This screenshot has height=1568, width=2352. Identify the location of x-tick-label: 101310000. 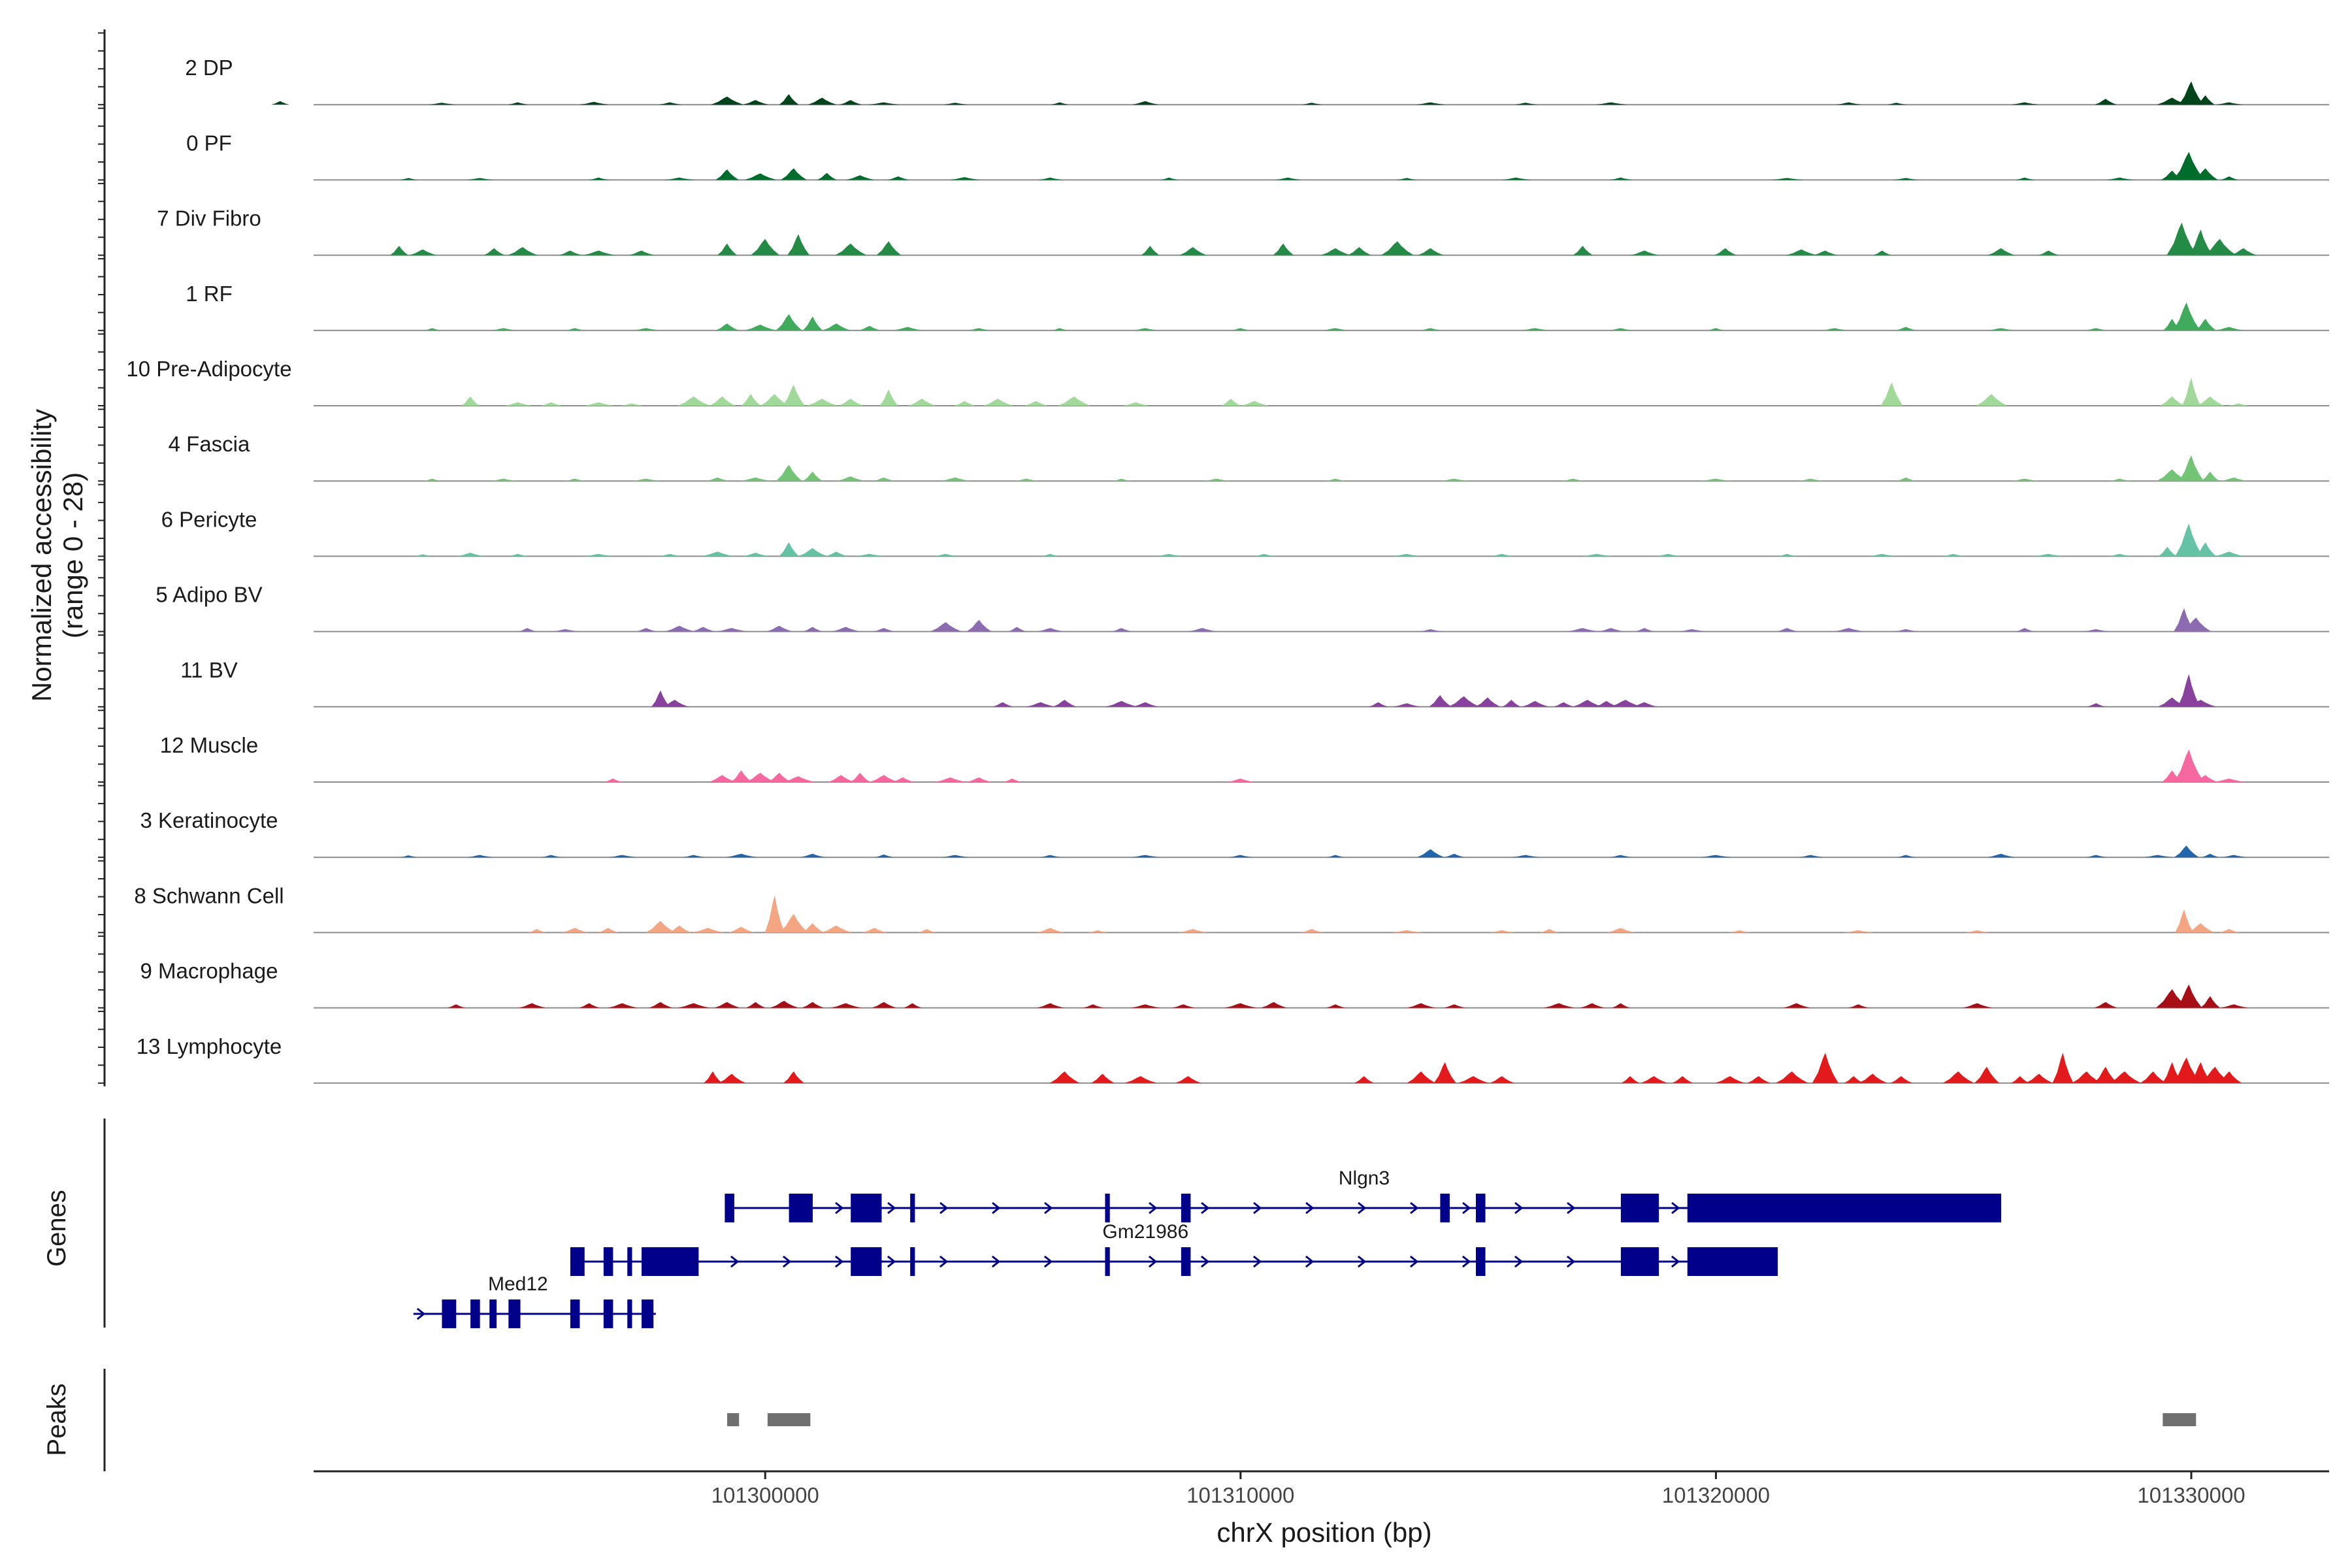
(1240, 1495).